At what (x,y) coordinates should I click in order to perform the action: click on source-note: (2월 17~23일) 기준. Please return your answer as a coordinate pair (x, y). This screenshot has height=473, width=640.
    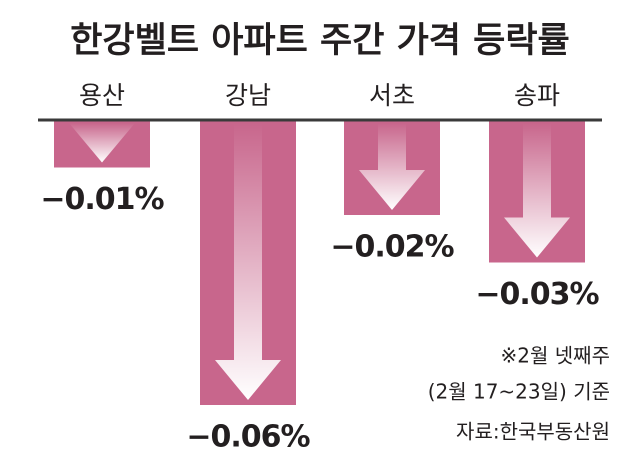
    Looking at the image, I should click on (519, 392).